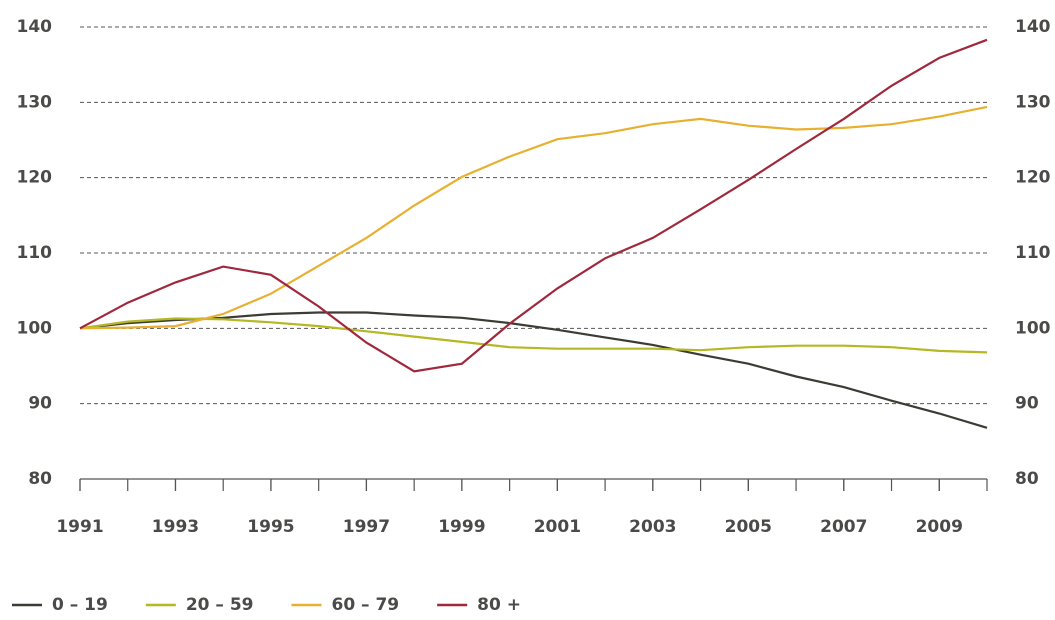  I want to click on legend-label: 80 +, so click(499, 605).